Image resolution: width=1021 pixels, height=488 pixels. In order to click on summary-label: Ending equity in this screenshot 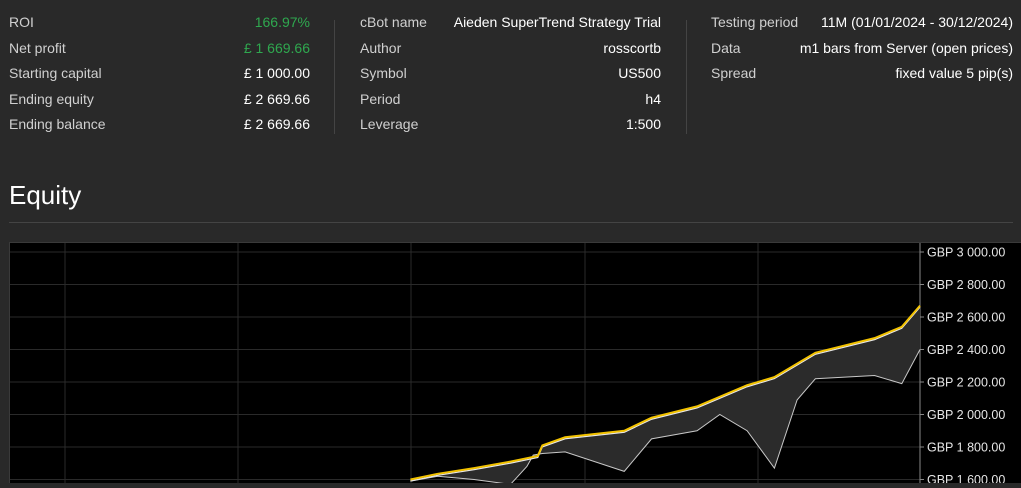, I will do `click(51, 98)`.